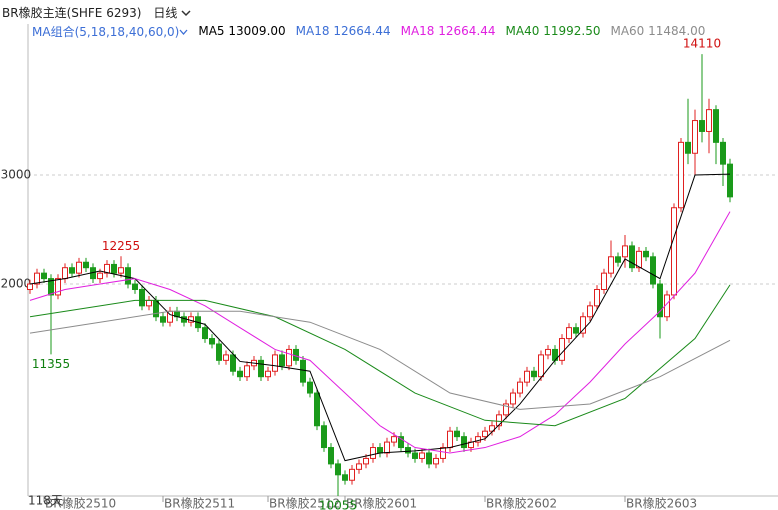 The image size is (778, 510). I want to click on y-tick-label: 12000, so click(15, 284).